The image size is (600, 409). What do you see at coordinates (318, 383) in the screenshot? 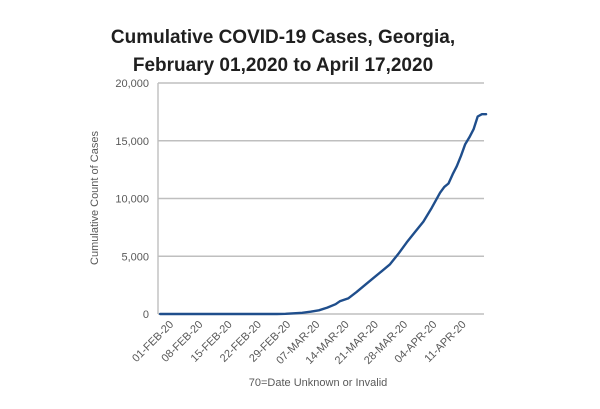
I see `chart-footnote: 70=Date Unknown or Invalid` at bounding box center [318, 383].